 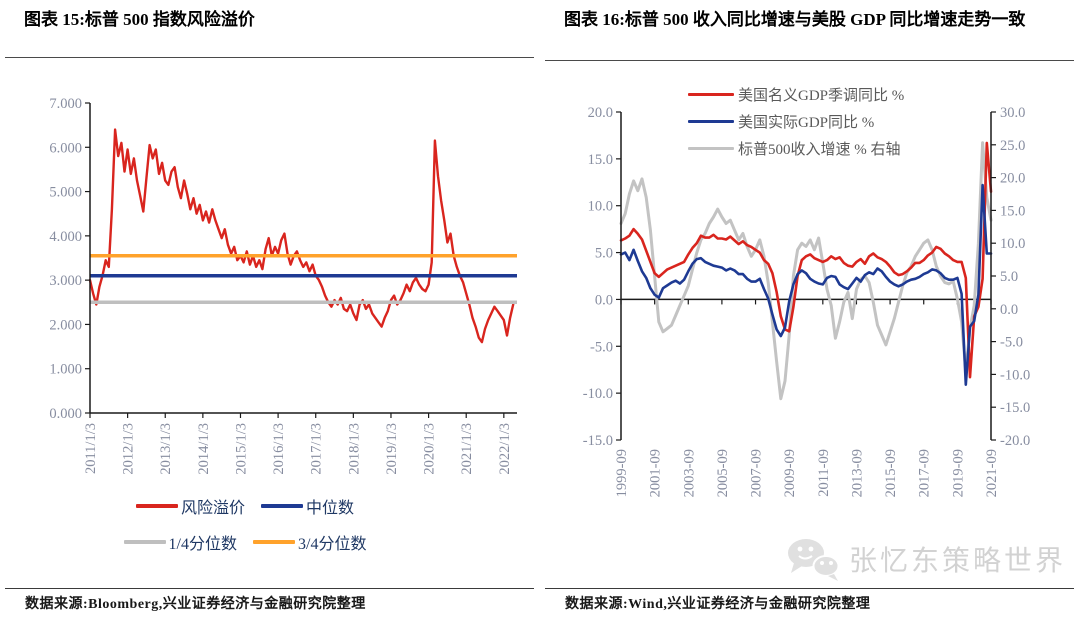 What do you see at coordinates (1012, 113) in the screenshot?
I see `svg-text: 30.0` at bounding box center [1012, 113].